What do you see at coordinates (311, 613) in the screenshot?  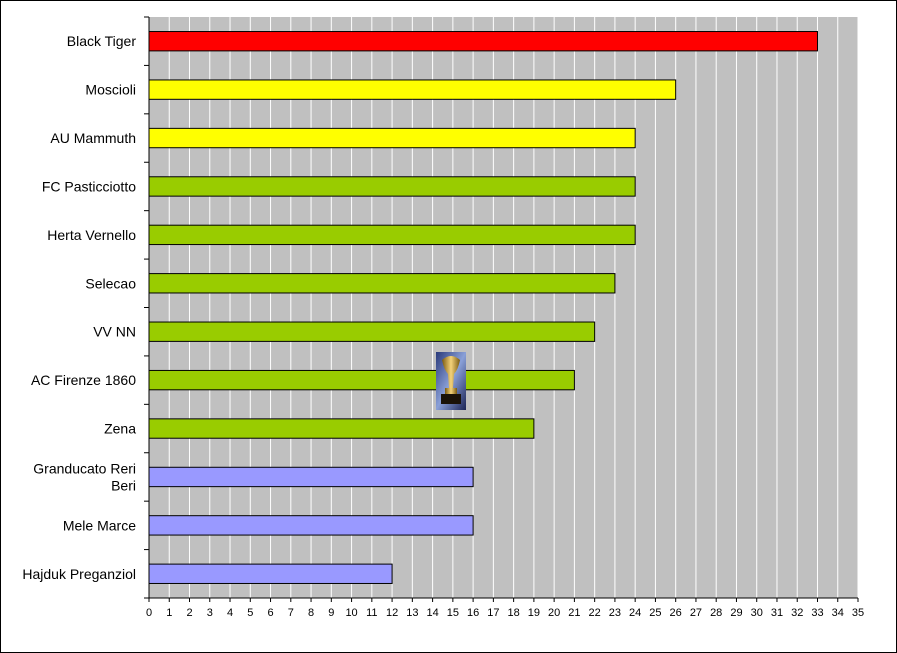 I see `x-tick-label: 8` at bounding box center [311, 613].